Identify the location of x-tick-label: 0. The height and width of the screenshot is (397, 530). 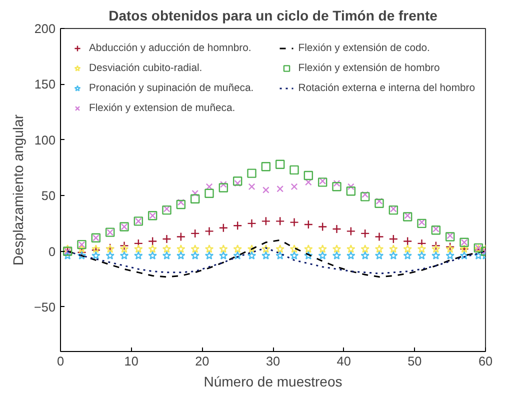
(60, 361).